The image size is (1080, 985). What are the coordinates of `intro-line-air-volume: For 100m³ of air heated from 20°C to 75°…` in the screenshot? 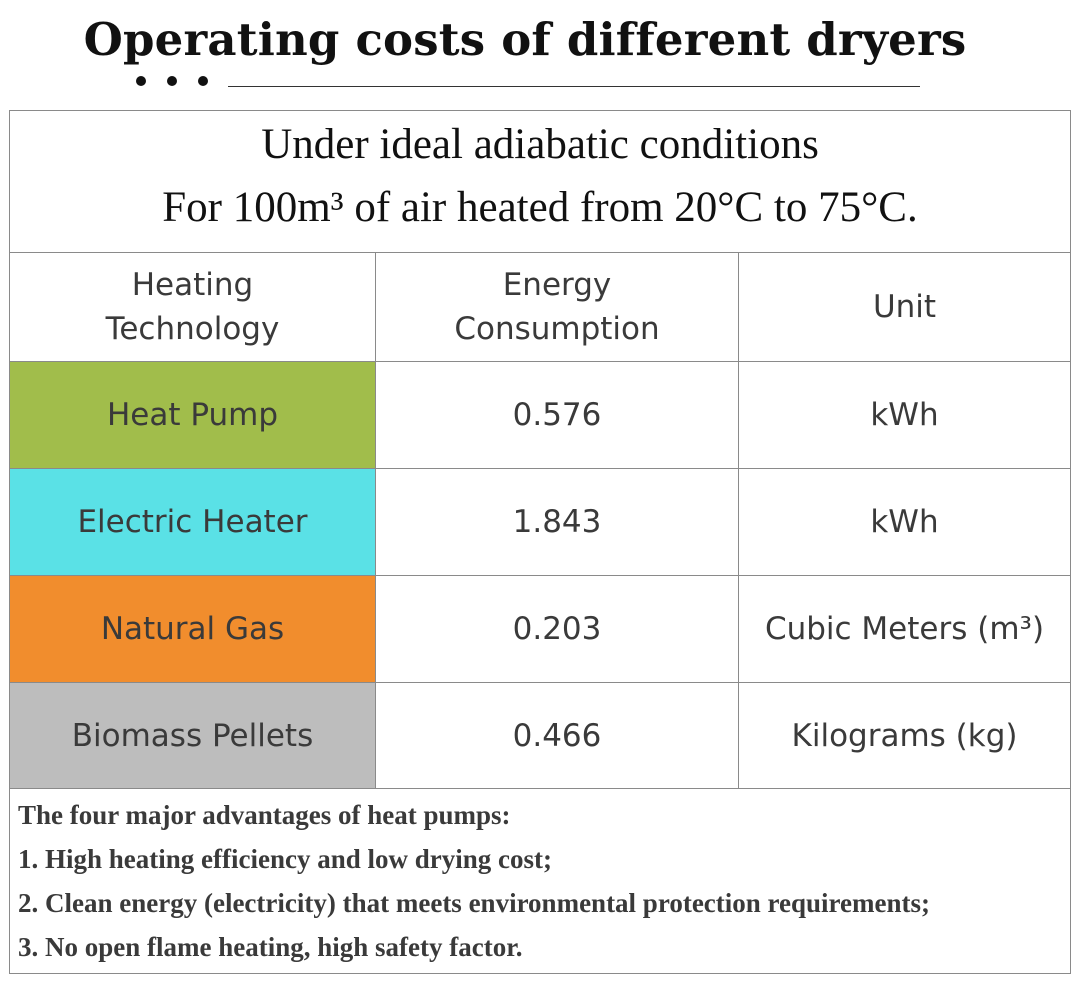 It's located at (540, 207).